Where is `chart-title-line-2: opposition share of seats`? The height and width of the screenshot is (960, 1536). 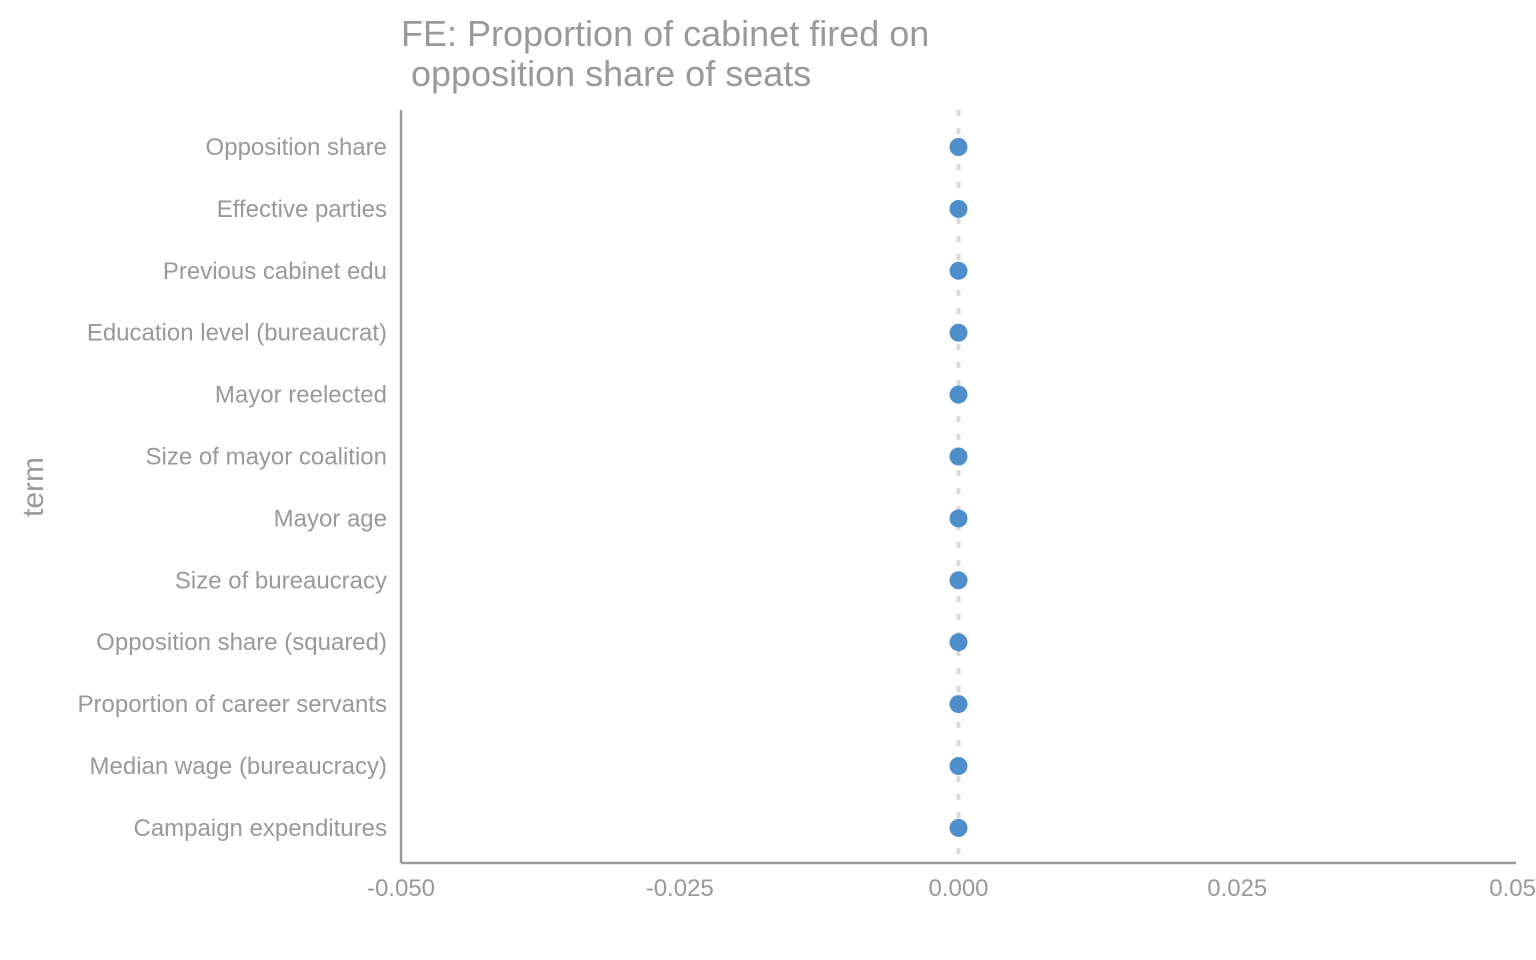 chart-title-line-2: opposition share of seats is located at coordinates (606, 73).